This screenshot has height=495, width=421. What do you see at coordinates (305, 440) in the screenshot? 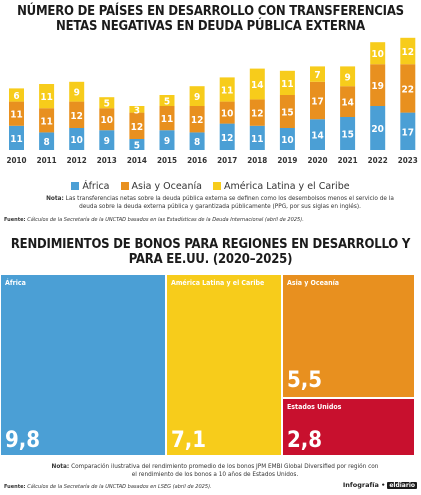
I see `tile-value-us: 2,8` at bounding box center [305, 440].